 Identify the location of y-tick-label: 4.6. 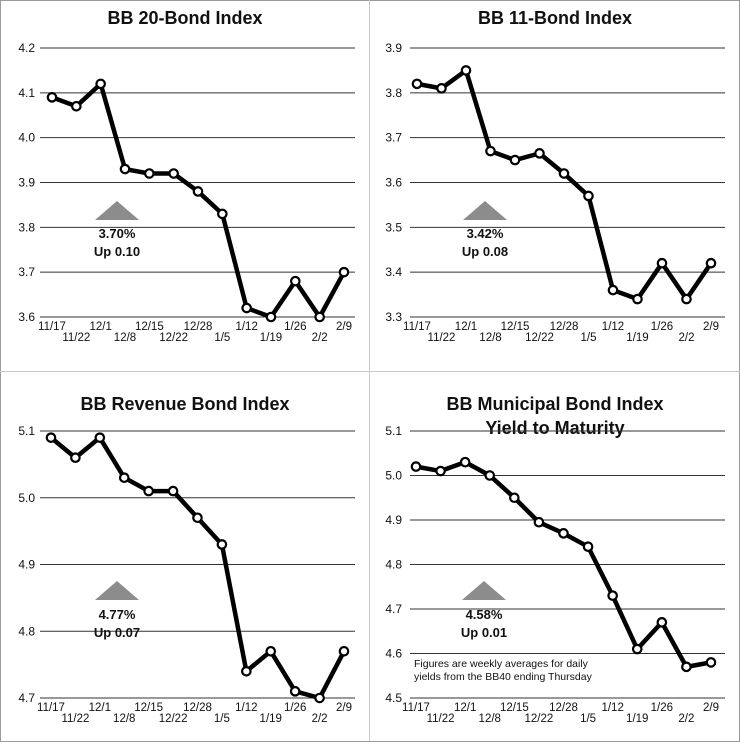
(393, 654).